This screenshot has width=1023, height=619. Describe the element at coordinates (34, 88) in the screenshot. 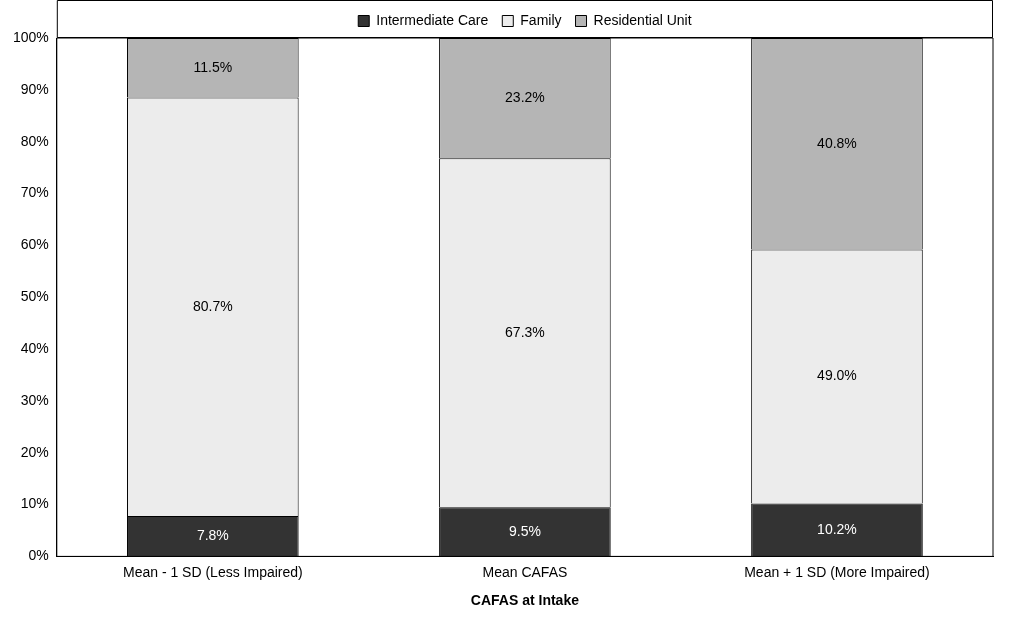

I see `y-tick-label: 90%` at that location.